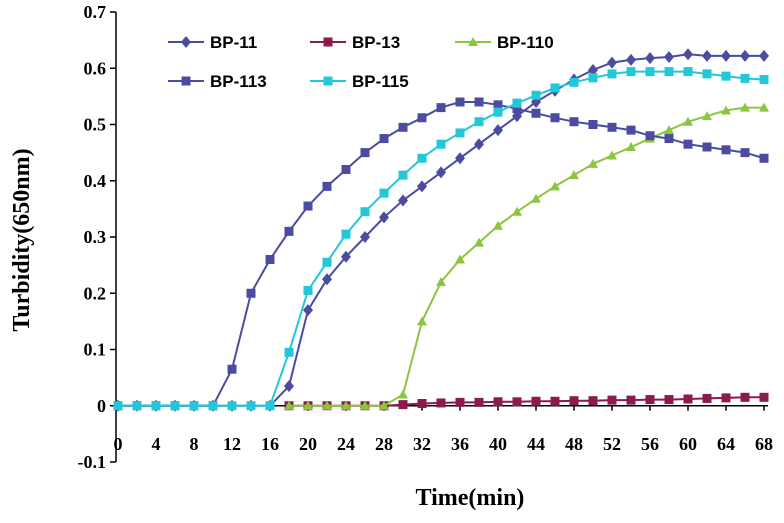 This screenshot has height=523, width=784. I want to click on x-tick-label: 64, so click(726, 444).